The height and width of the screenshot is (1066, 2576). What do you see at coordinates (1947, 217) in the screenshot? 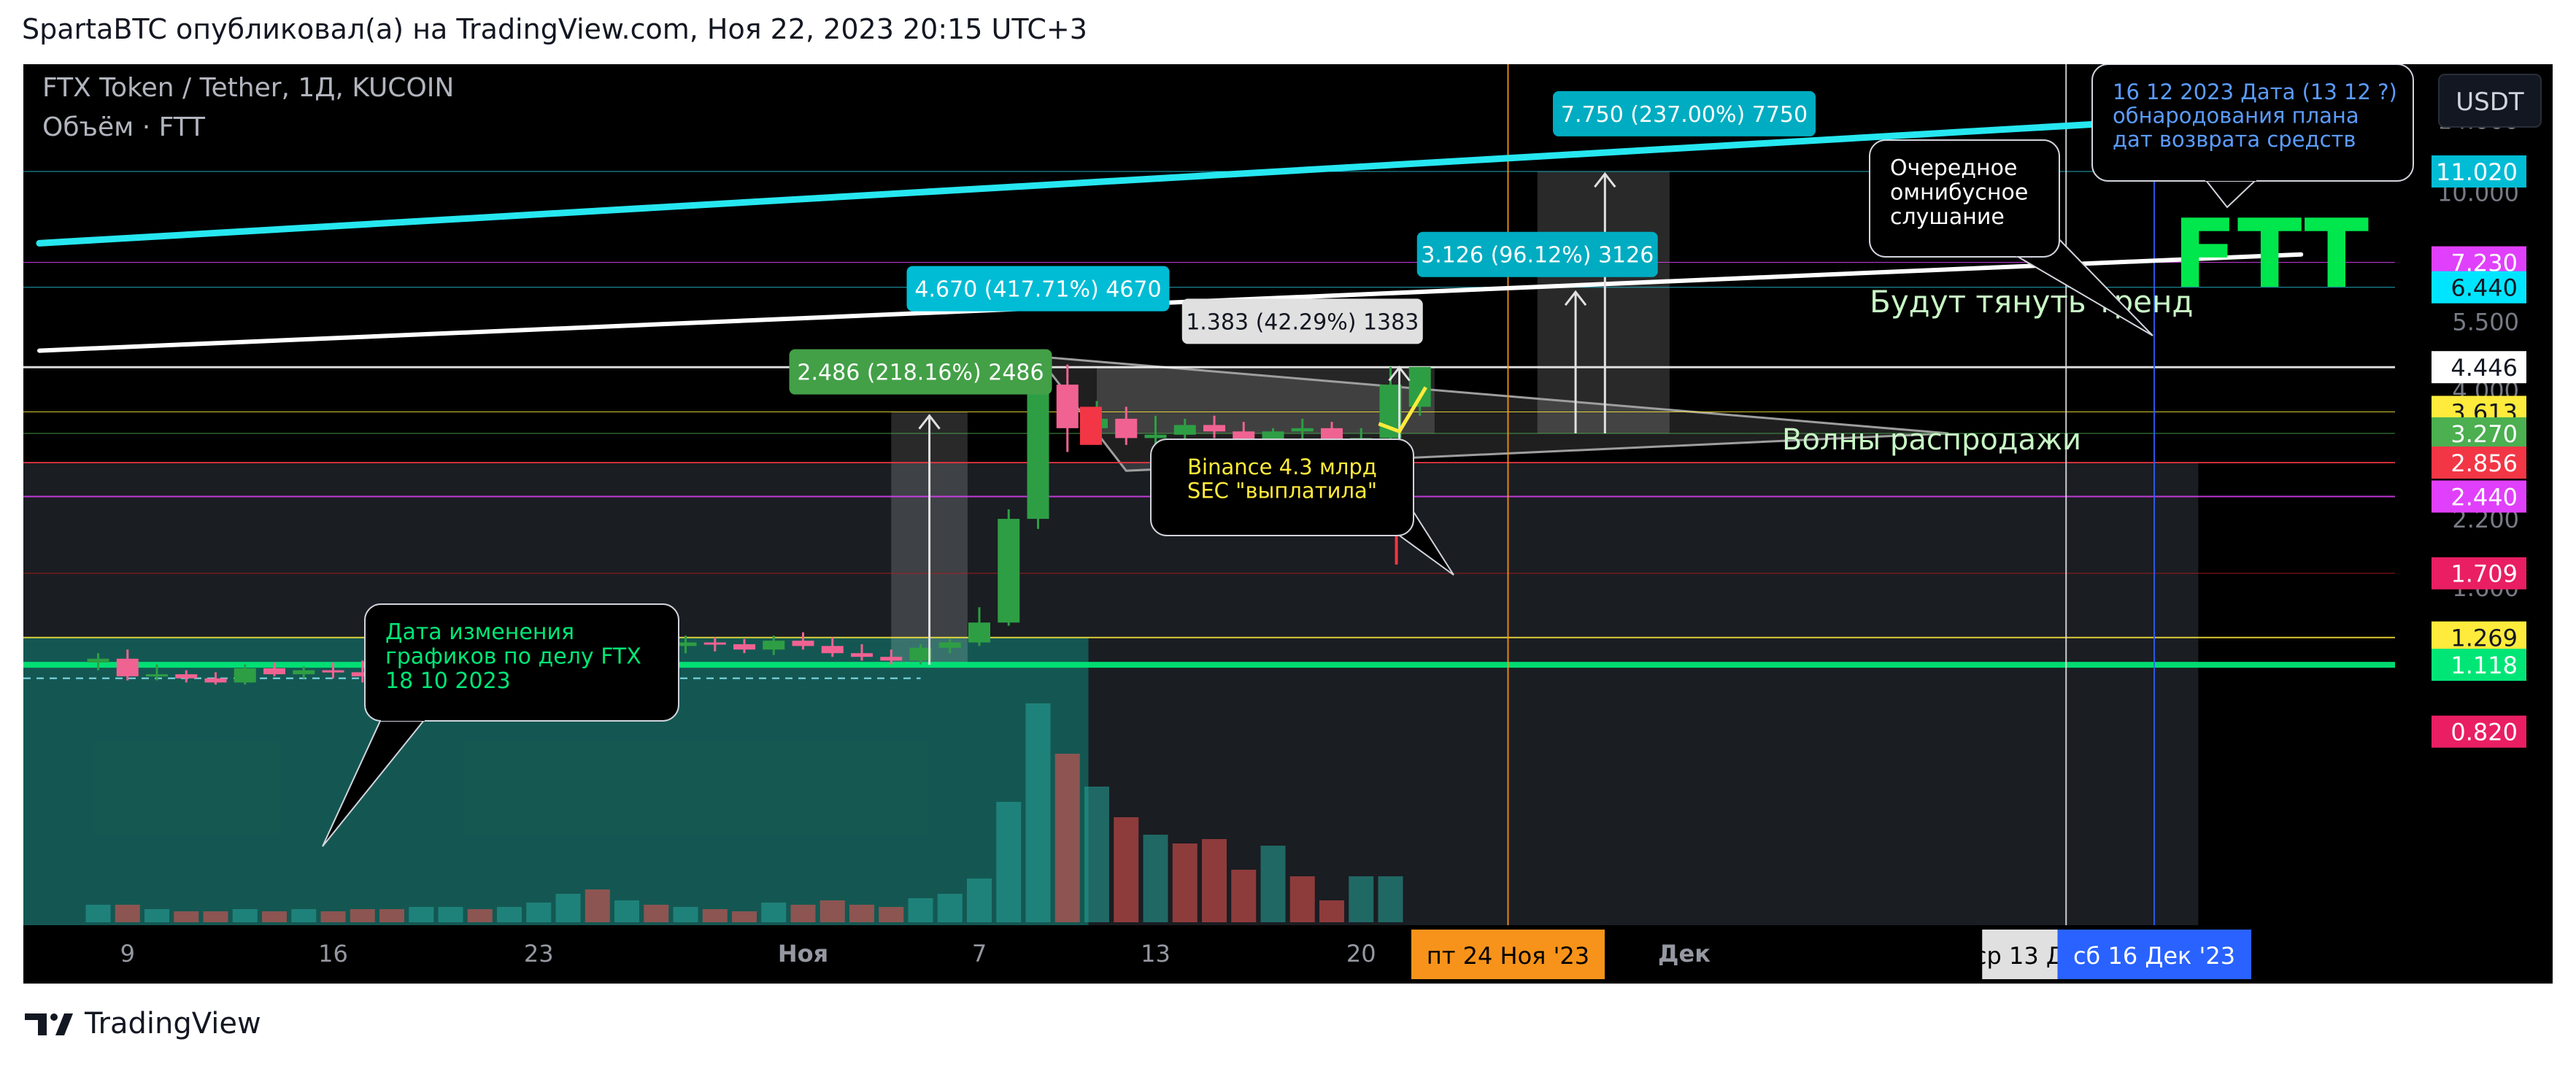
I see `callout-line: слушание` at bounding box center [1947, 217].